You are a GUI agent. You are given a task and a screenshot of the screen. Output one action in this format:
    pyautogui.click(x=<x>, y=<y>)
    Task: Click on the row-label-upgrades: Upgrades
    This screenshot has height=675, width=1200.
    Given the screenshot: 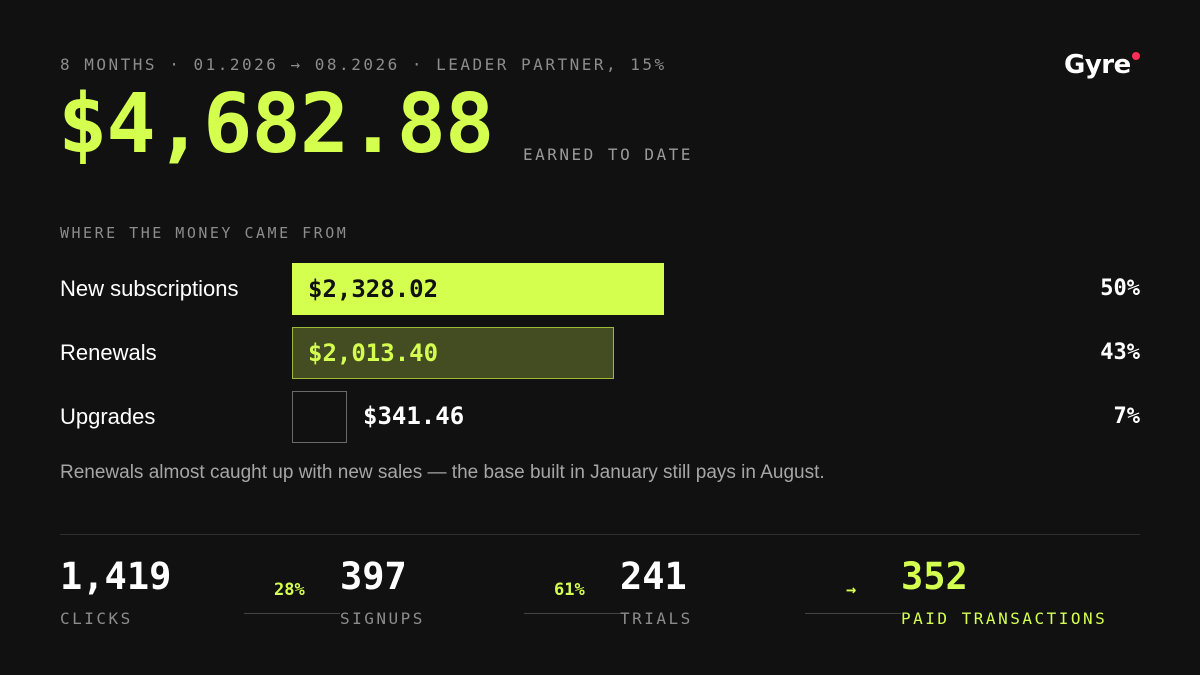 What is the action you would take?
    pyautogui.click(x=108, y=416)
    